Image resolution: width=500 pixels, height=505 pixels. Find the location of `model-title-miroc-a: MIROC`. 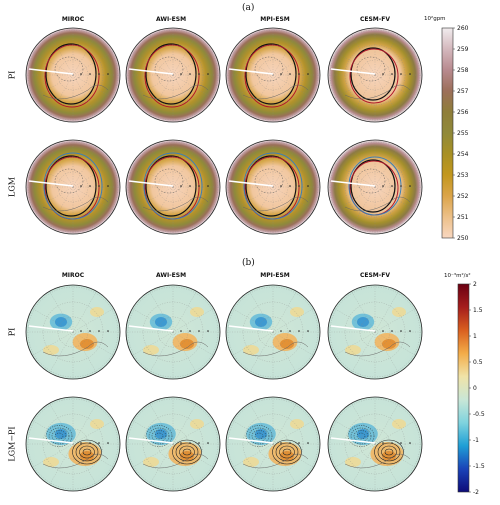

model-title-miroc-a: MIROC is located at coordinates (73, 19).